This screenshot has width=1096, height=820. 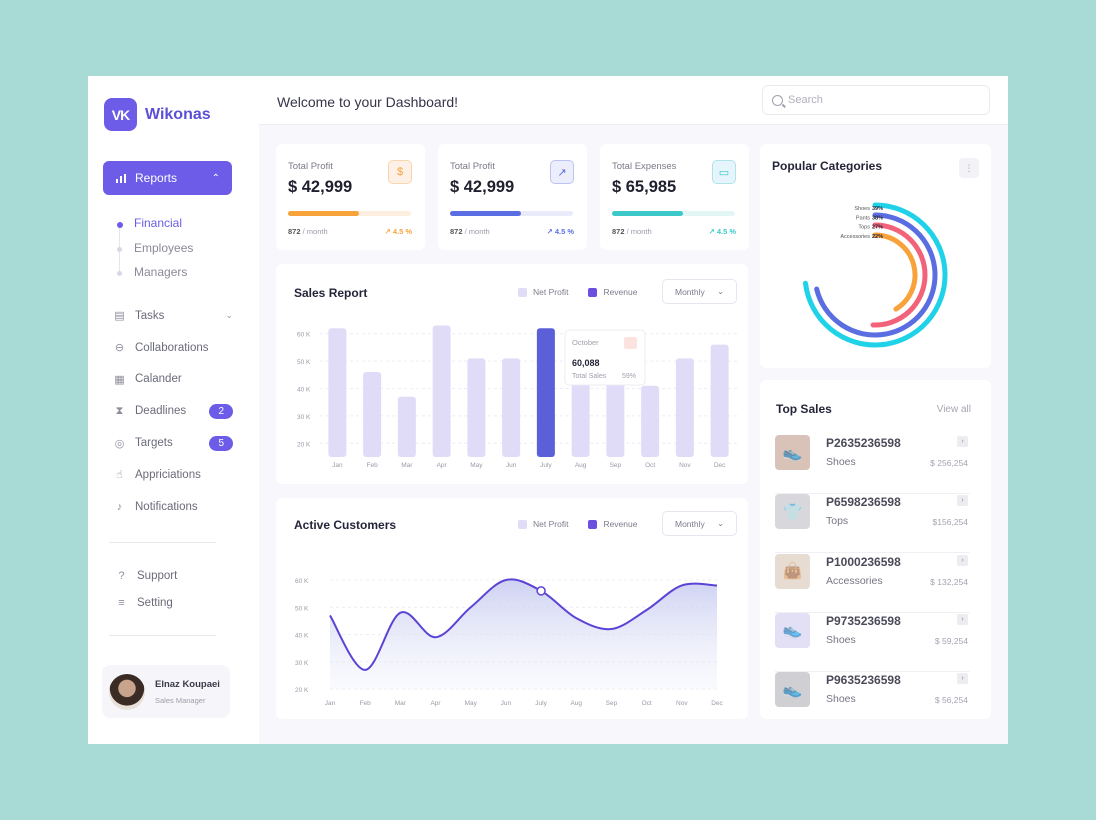 What do you see at coordinates (511, 407) in the screenshot?
I see `bar-jun` at bounding box center [511, 407].